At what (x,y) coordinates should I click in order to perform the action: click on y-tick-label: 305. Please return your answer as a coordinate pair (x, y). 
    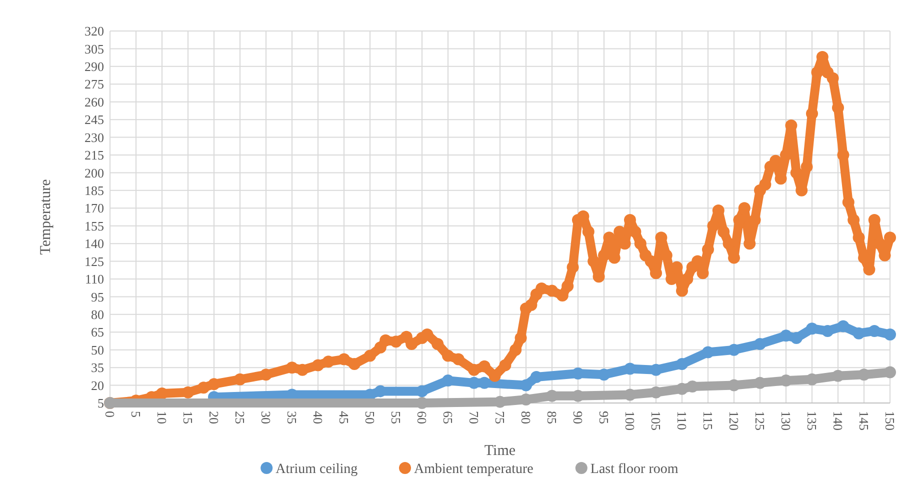
    Looking at the image, I should click on (94, 48).